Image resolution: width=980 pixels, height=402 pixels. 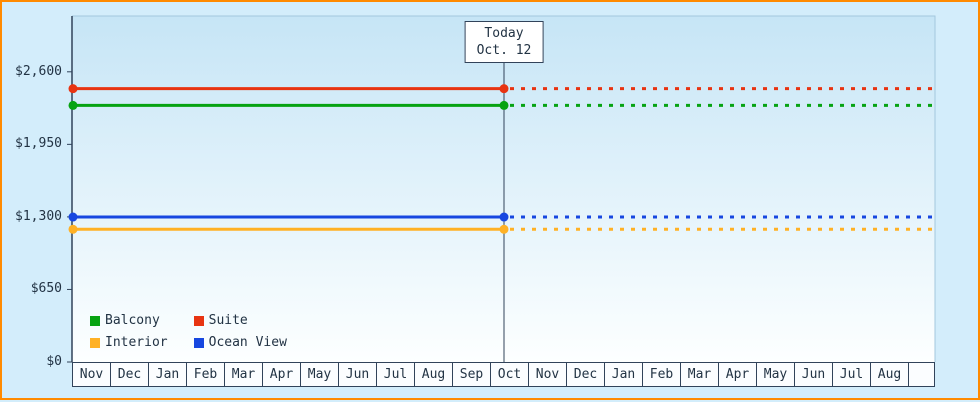 I want to click on month-cell: Sep, so click(x=472, y=374).